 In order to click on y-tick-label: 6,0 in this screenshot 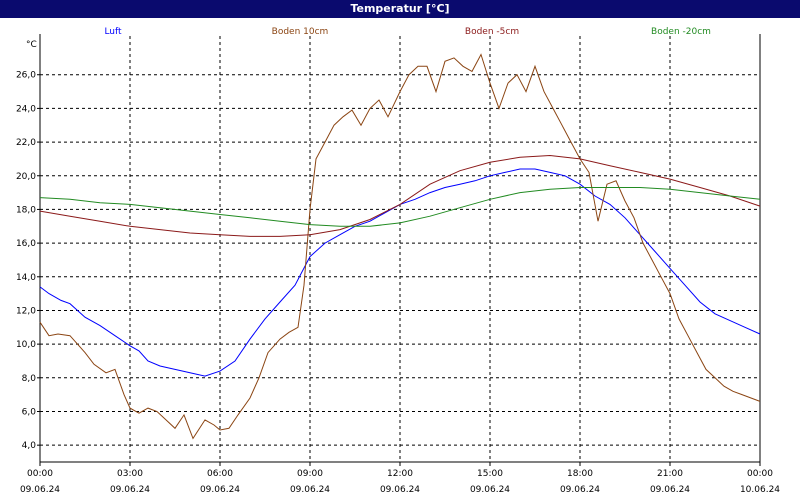, I will do `click(29, 412)`.